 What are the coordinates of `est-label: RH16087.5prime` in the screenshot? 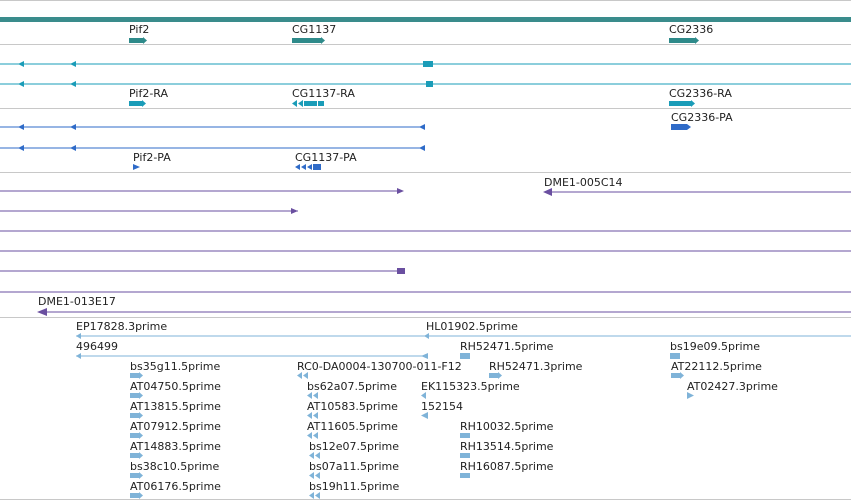 It's located at (507, 466).